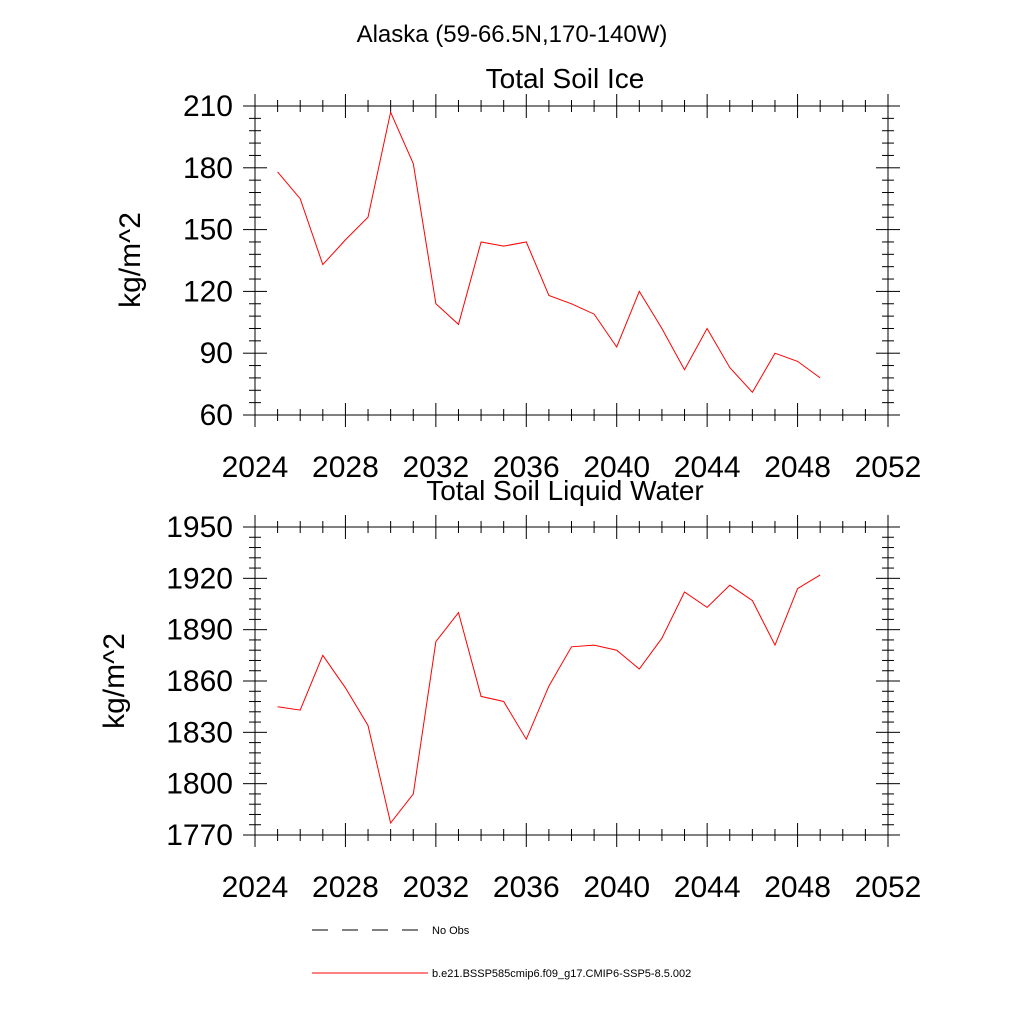  What do you see at coordinates (199, 784) in the screenshot?
I see `y-tick-label: 1800` at bounding box center [199, 784].